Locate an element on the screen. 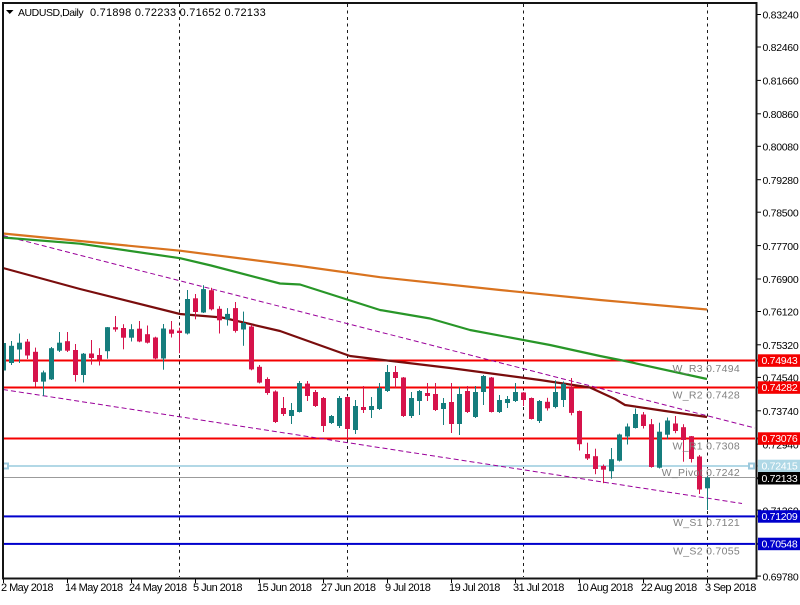  svg-text: 0.77700 is located at coordinates (781, 247).